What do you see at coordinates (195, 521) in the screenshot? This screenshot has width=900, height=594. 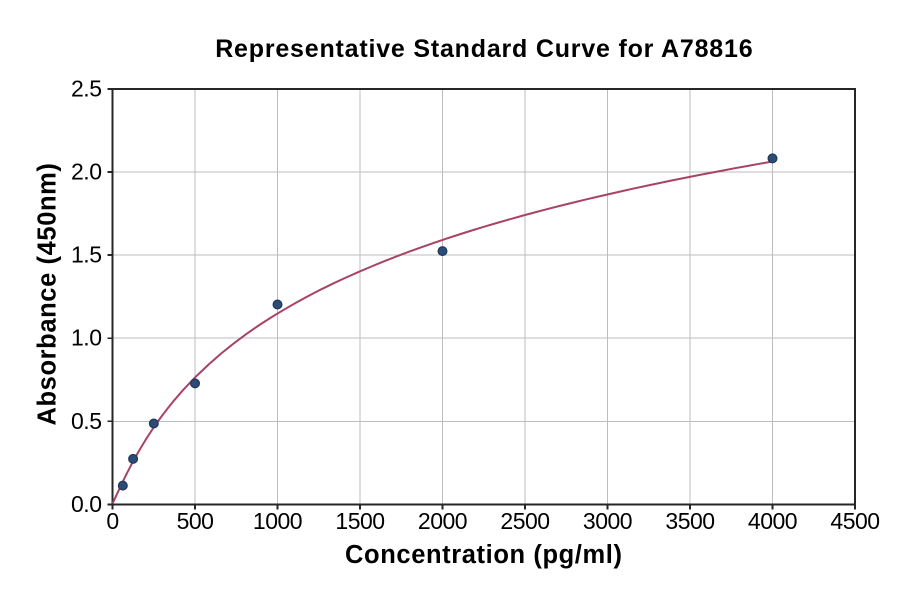 I see `svg-text: 500` at bounding box center [195, 521].